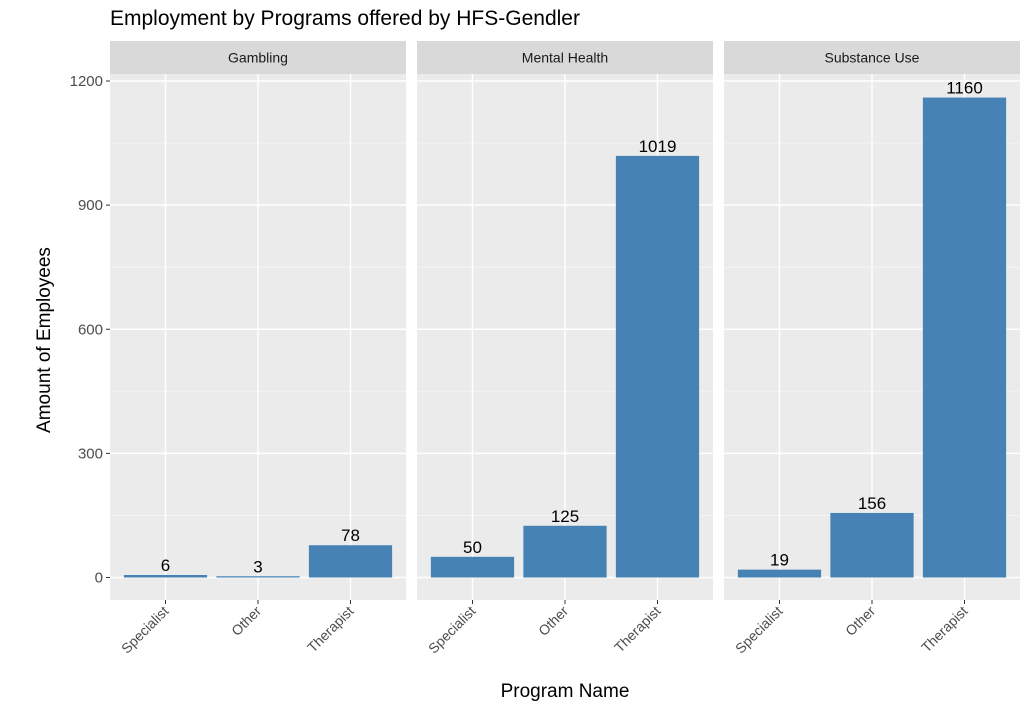 This screenshot has height=711, width=1031. What do you see at coordinates (565, 516) in the screenshot?
I see `data-label: 125` at bounding box center [565, 516].